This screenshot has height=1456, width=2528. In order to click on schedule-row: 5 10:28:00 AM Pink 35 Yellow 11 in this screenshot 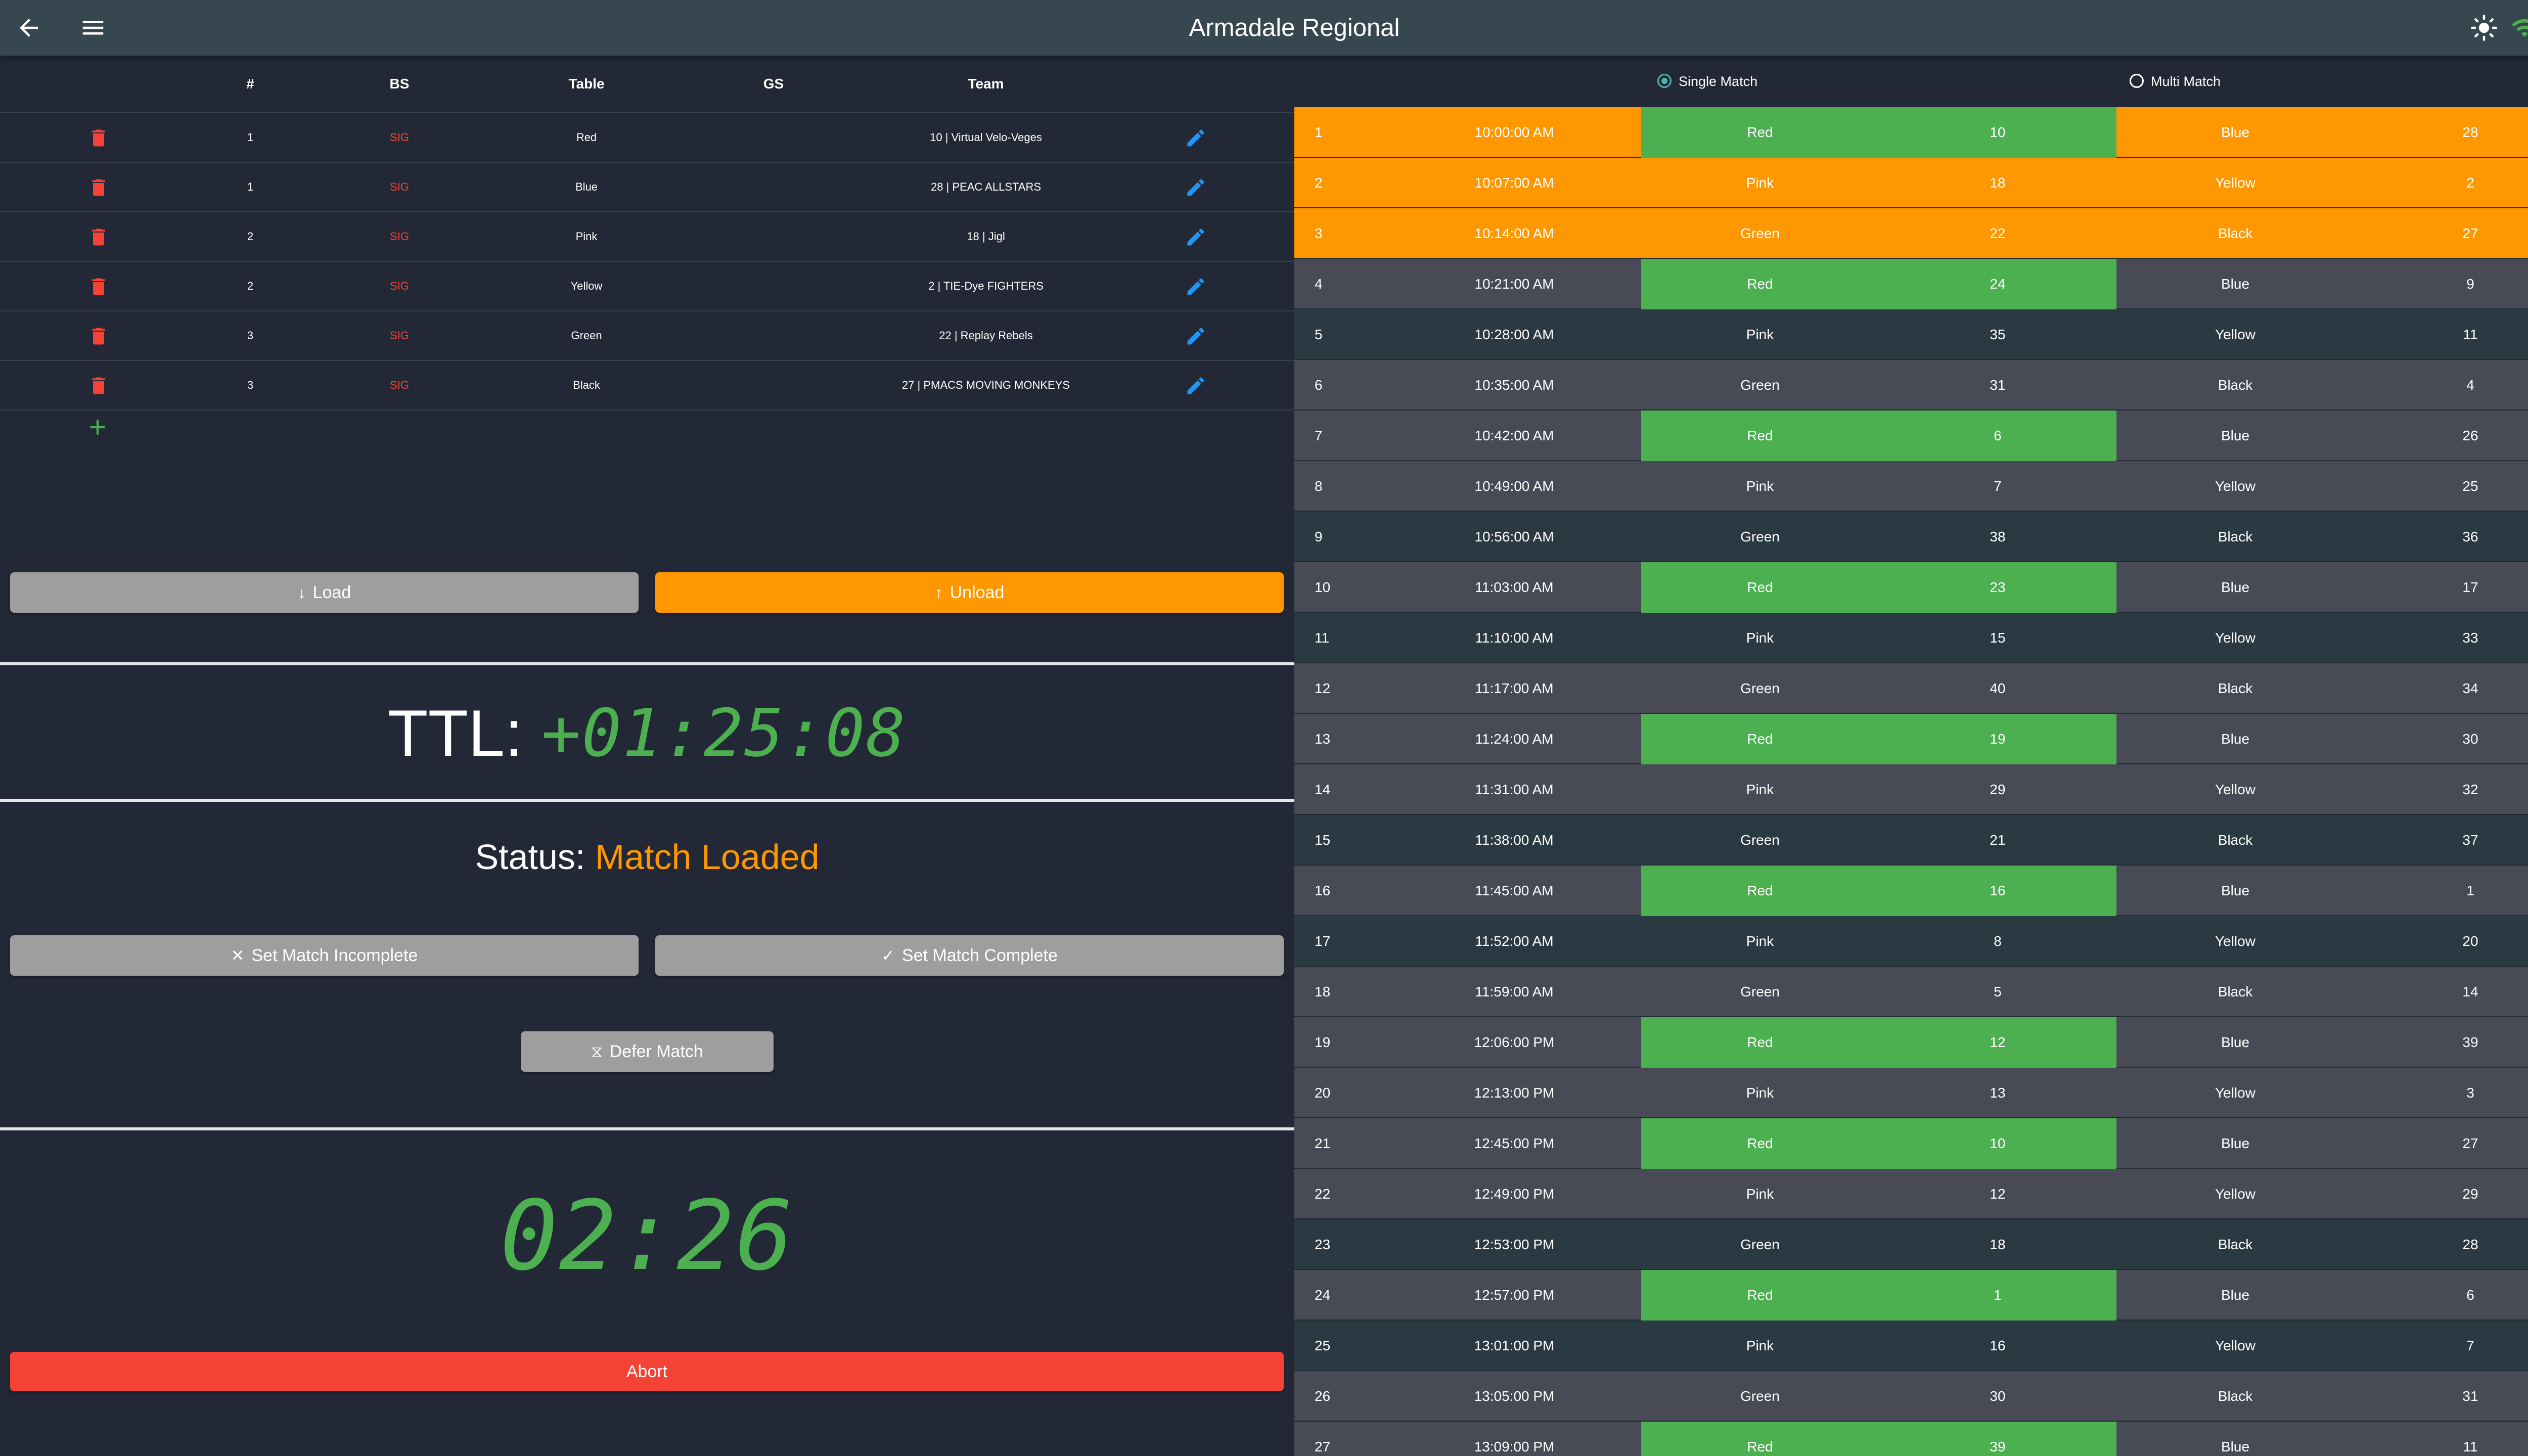, I will do `click(1911, 334)`.